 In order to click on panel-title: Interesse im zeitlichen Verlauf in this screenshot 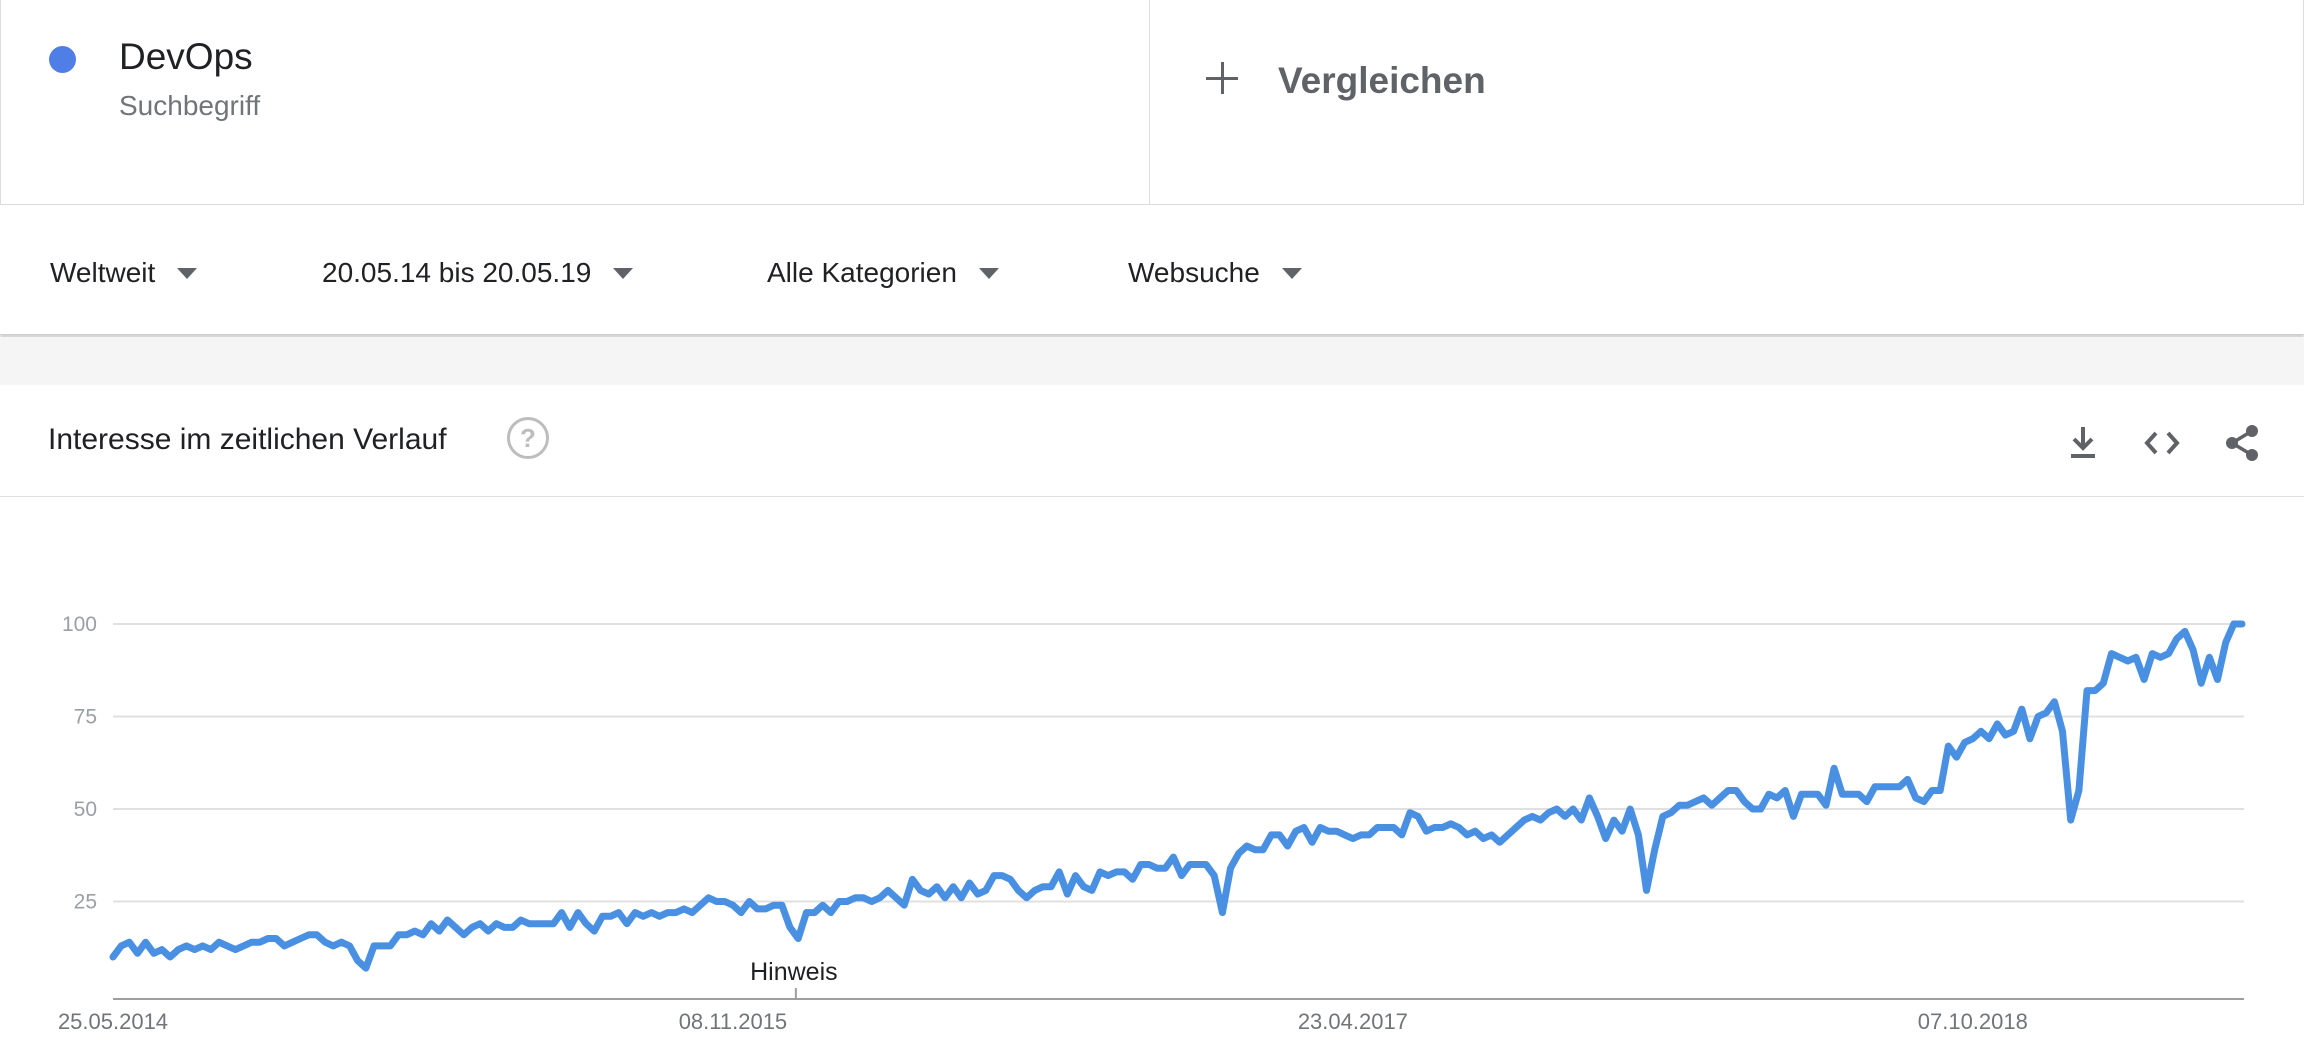, I will do `click(247, 440)`.